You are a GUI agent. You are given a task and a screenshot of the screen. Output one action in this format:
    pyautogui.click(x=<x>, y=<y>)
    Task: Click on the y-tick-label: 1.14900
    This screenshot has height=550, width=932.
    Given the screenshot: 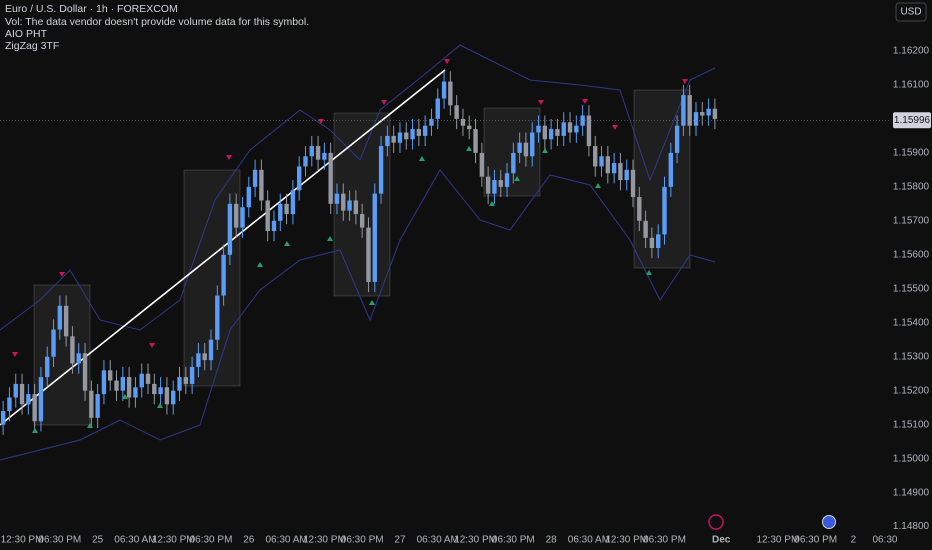 What is the action you would take?
    pyautogui.click(x=911, y=492)
    